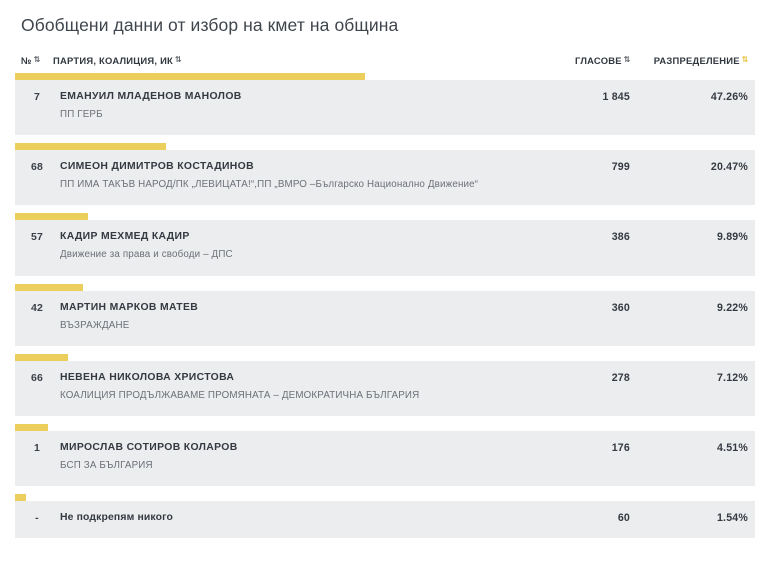  I want to click on party-name: ВЪЗРАЖДАНЕ, so click(95, 325).